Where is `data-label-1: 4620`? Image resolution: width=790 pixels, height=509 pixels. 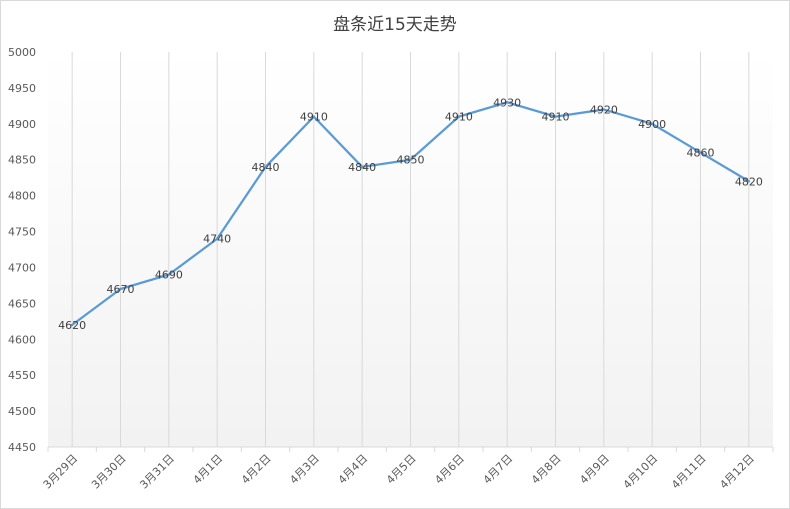
data-label-1: 4620 is located at coordinates (72, 325).